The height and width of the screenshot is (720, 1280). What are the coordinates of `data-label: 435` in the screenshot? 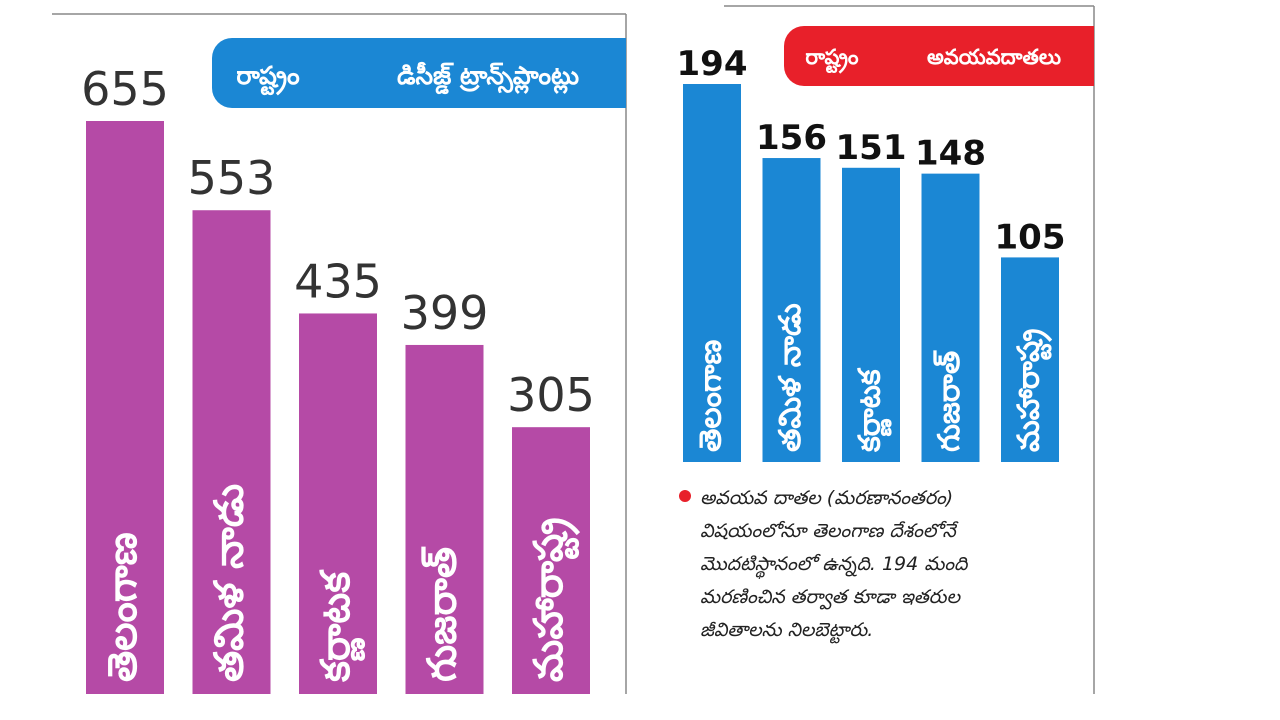 It's located at (338, 281).